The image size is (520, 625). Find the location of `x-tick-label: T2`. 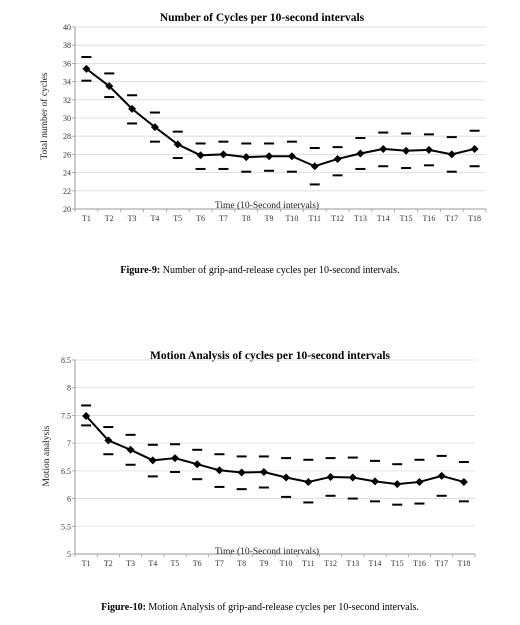

x-tick-label: T2 is located at coordinates (109, 218).